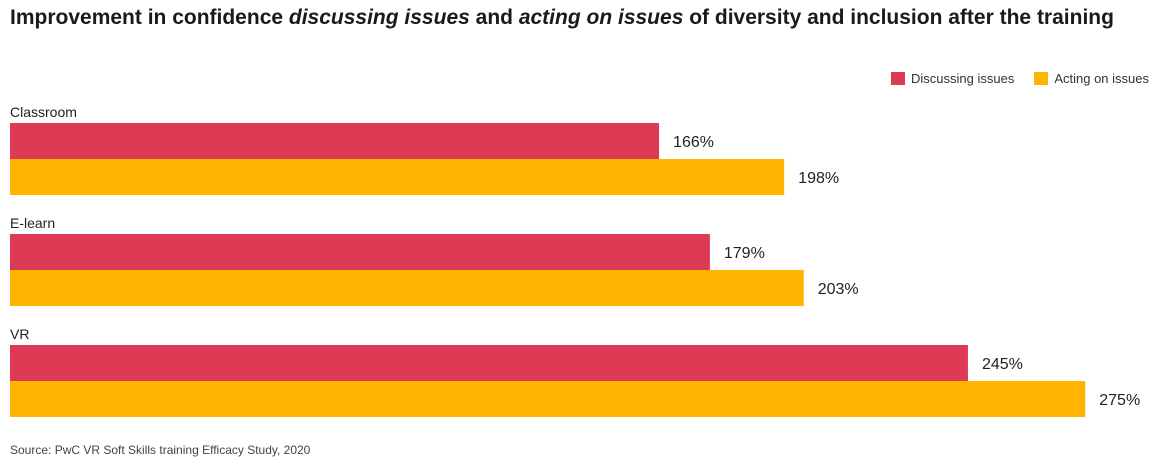 The width and height of the screenshot is (1167, 459). I want to click on legend-label-discussing: Discussing issues, so click(963, 78).